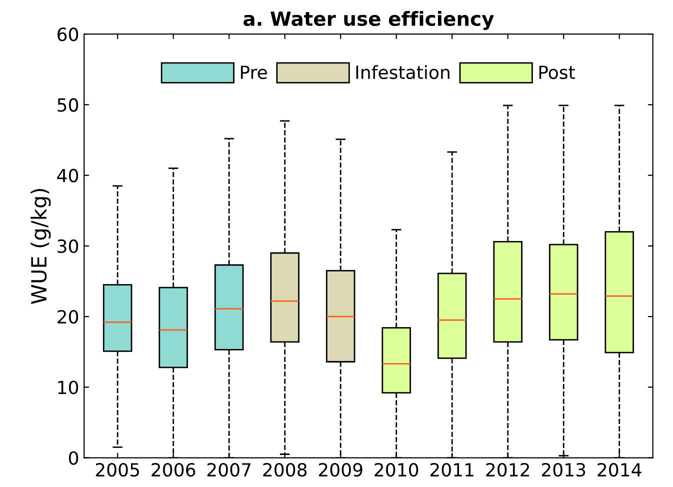 This screenshot has height=487, width=673. I want to click on x-tick-label: 2008, so click(285, 469).